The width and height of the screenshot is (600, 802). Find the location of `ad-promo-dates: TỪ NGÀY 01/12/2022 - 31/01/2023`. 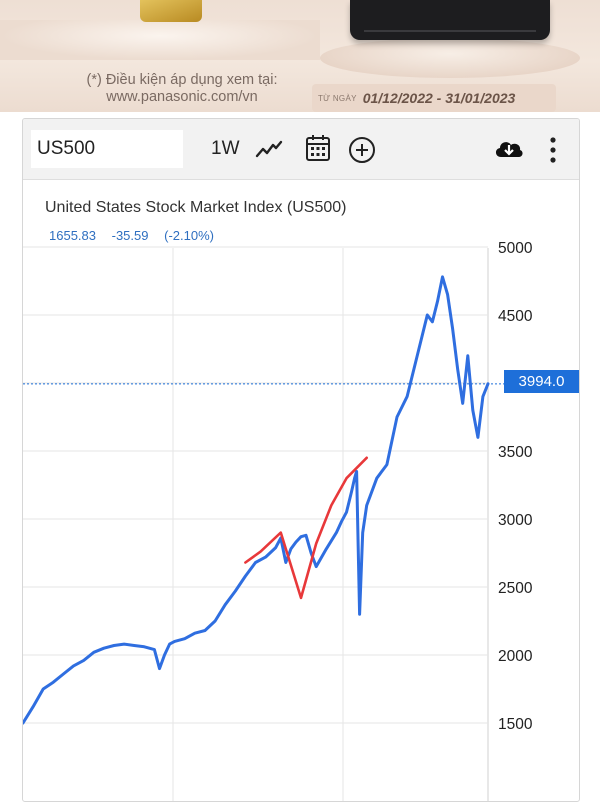

ad-promo-dates: TỪ NGÀY 01/12/2022 - 31/01/2023 is located at coordinates (434, 98).